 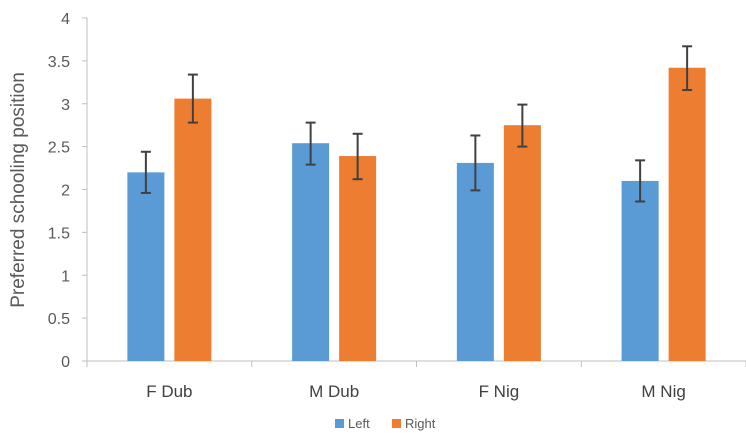 What do you see at coordinates (396, 423) in the screenshot?
I see `legend-swatch-right` at bounding box center [396, 423].